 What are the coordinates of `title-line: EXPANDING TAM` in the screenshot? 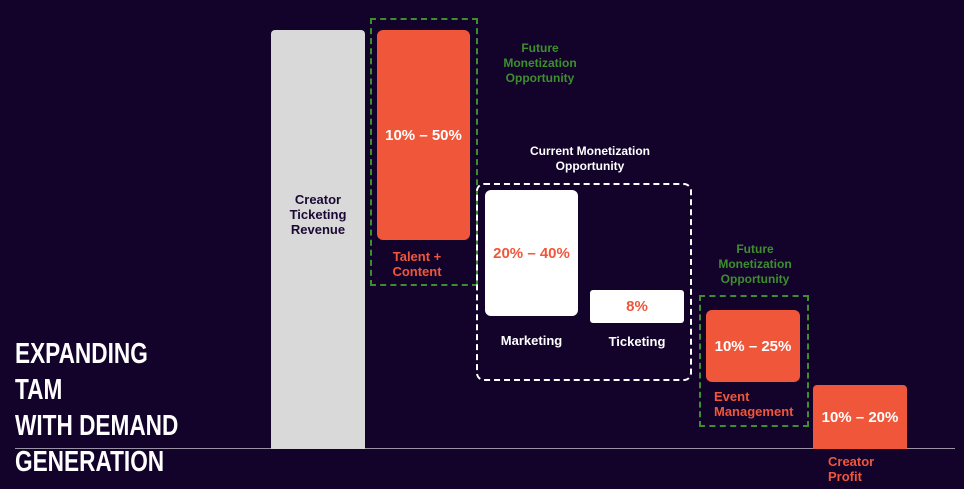 It's located at (81, 372).